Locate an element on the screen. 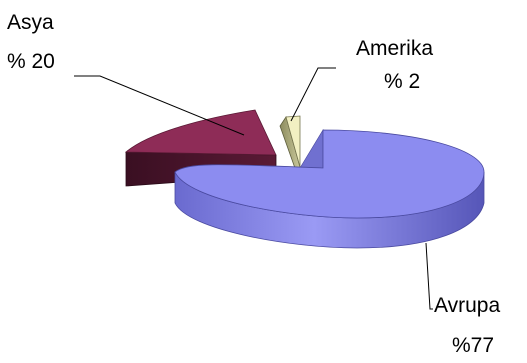 This screenshot has width=527, height=363. label-avrupa-value: %77 is located at coordinates (473, 345).